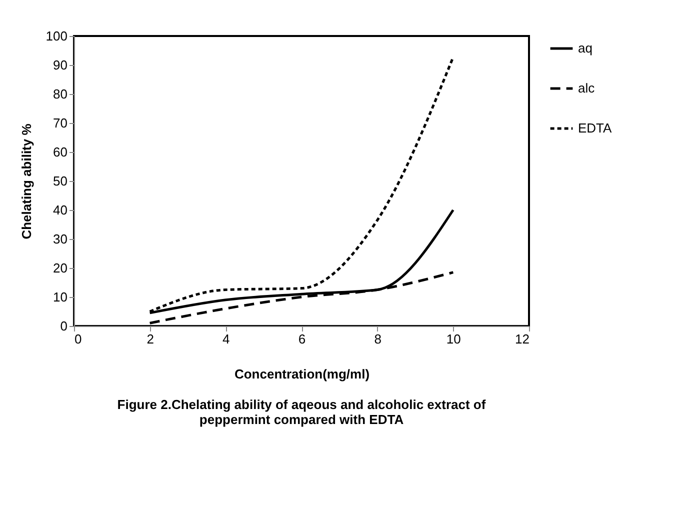 The image size is (681, 508). Describe the element at coordinates (60, 239) in the screenshot. I see `y-tick-label: 30` at that location.